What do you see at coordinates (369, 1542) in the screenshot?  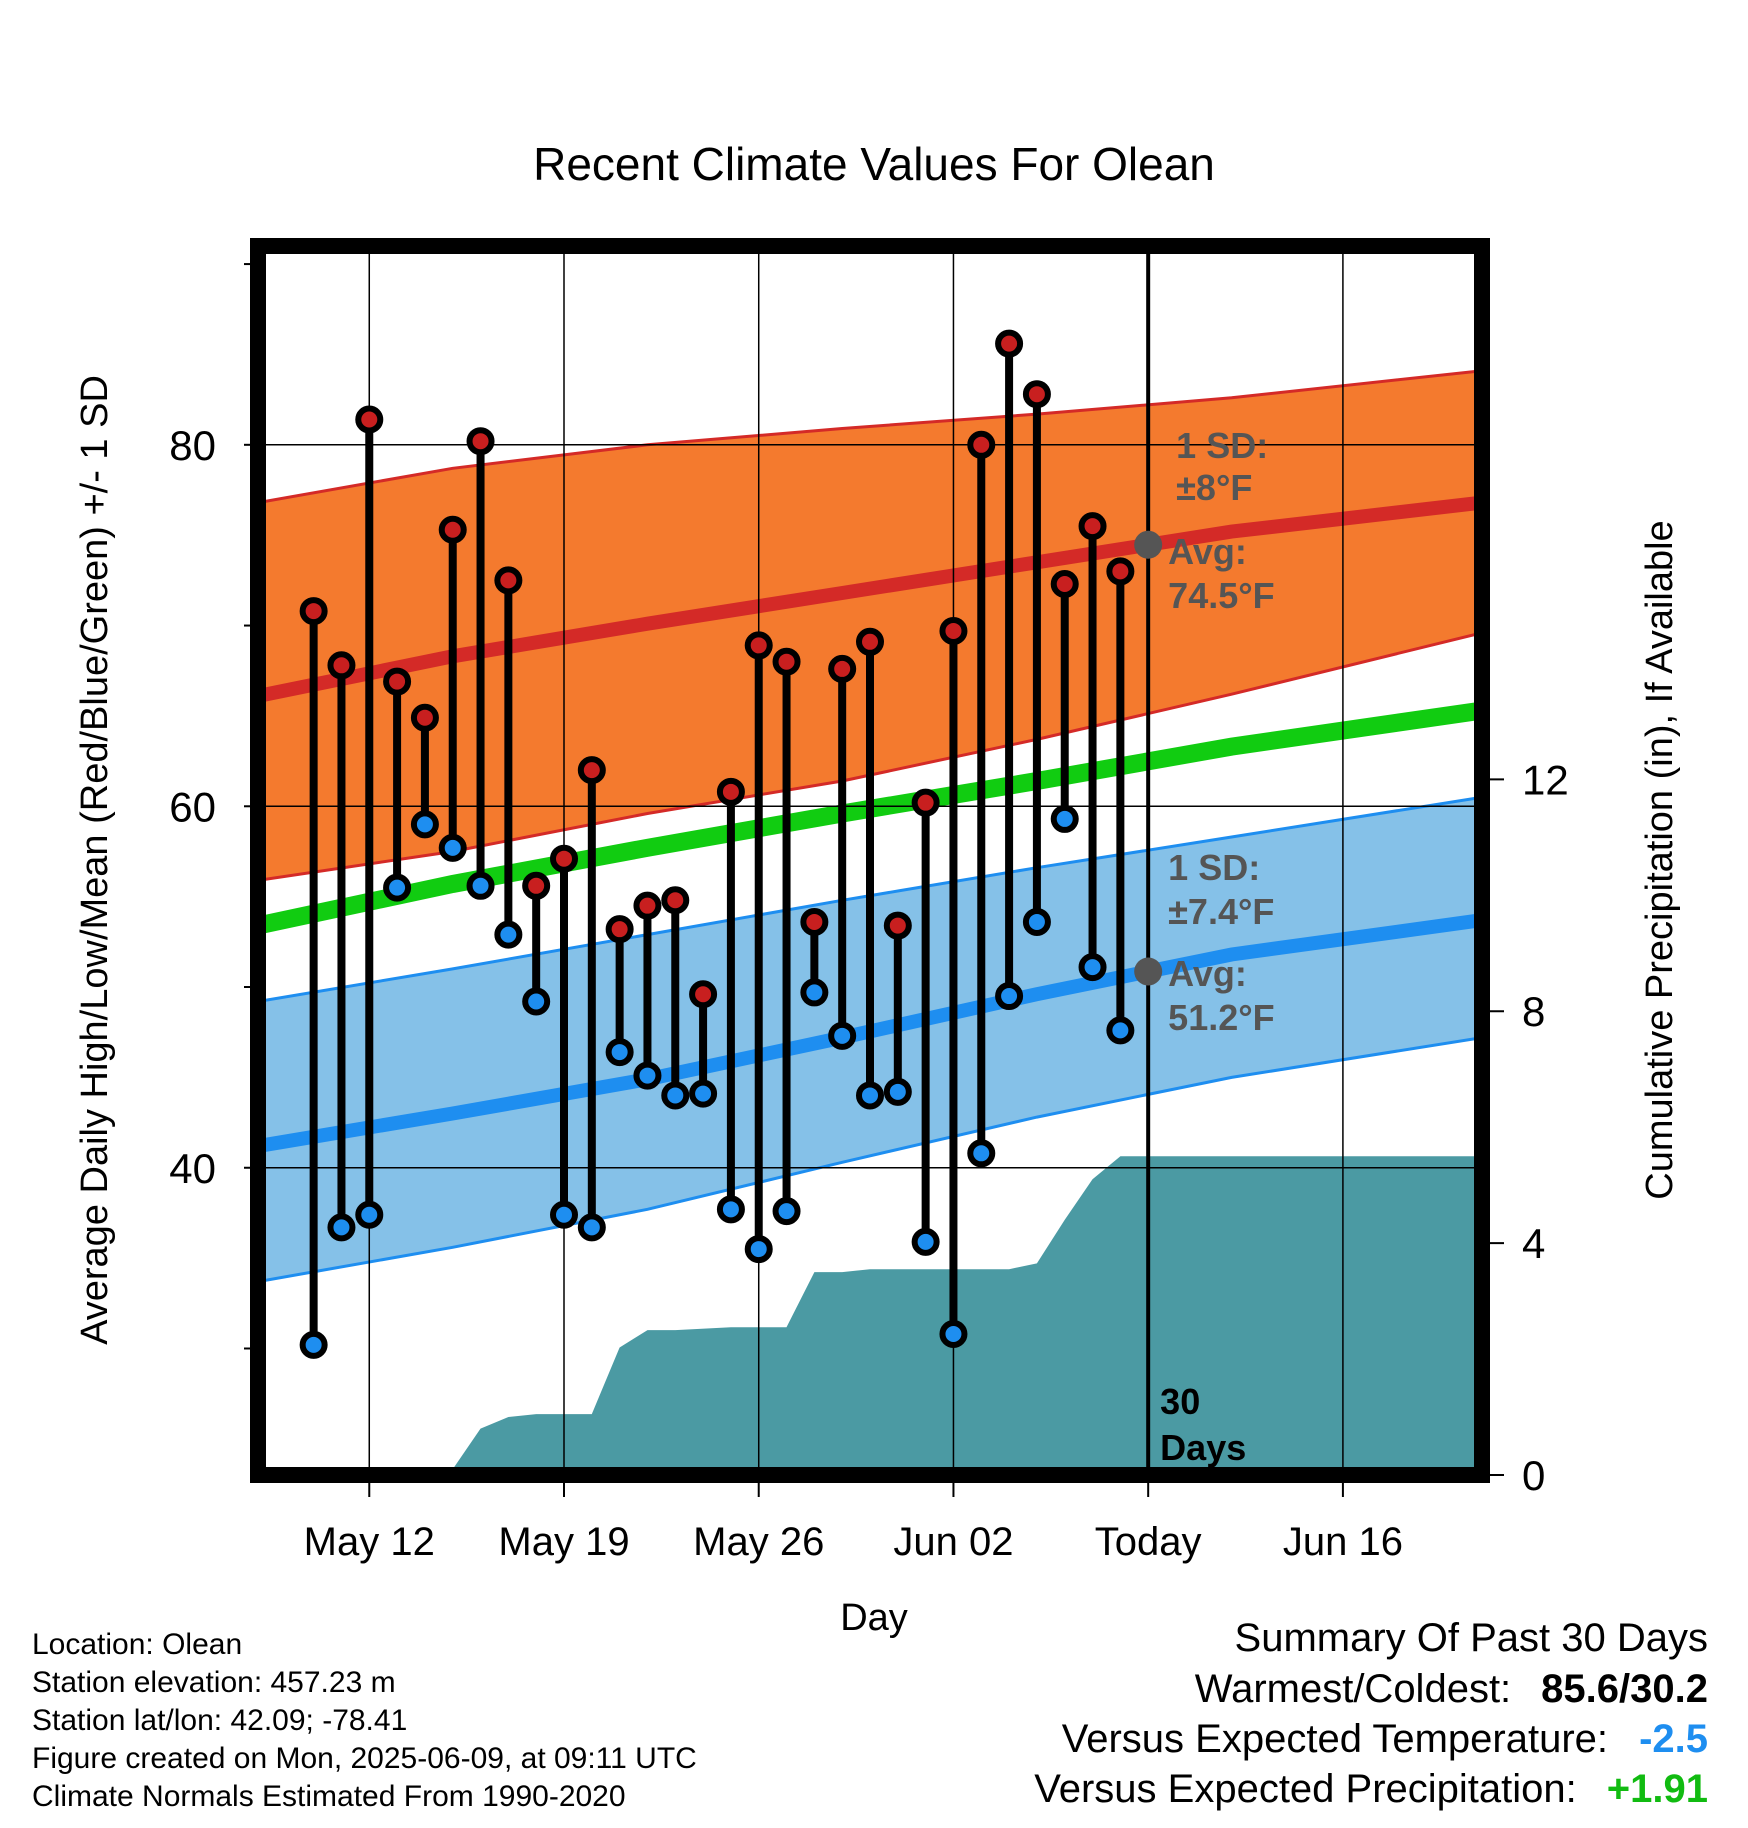 I see `x-tick-label: May 12` at bounding box center [369, 1542].